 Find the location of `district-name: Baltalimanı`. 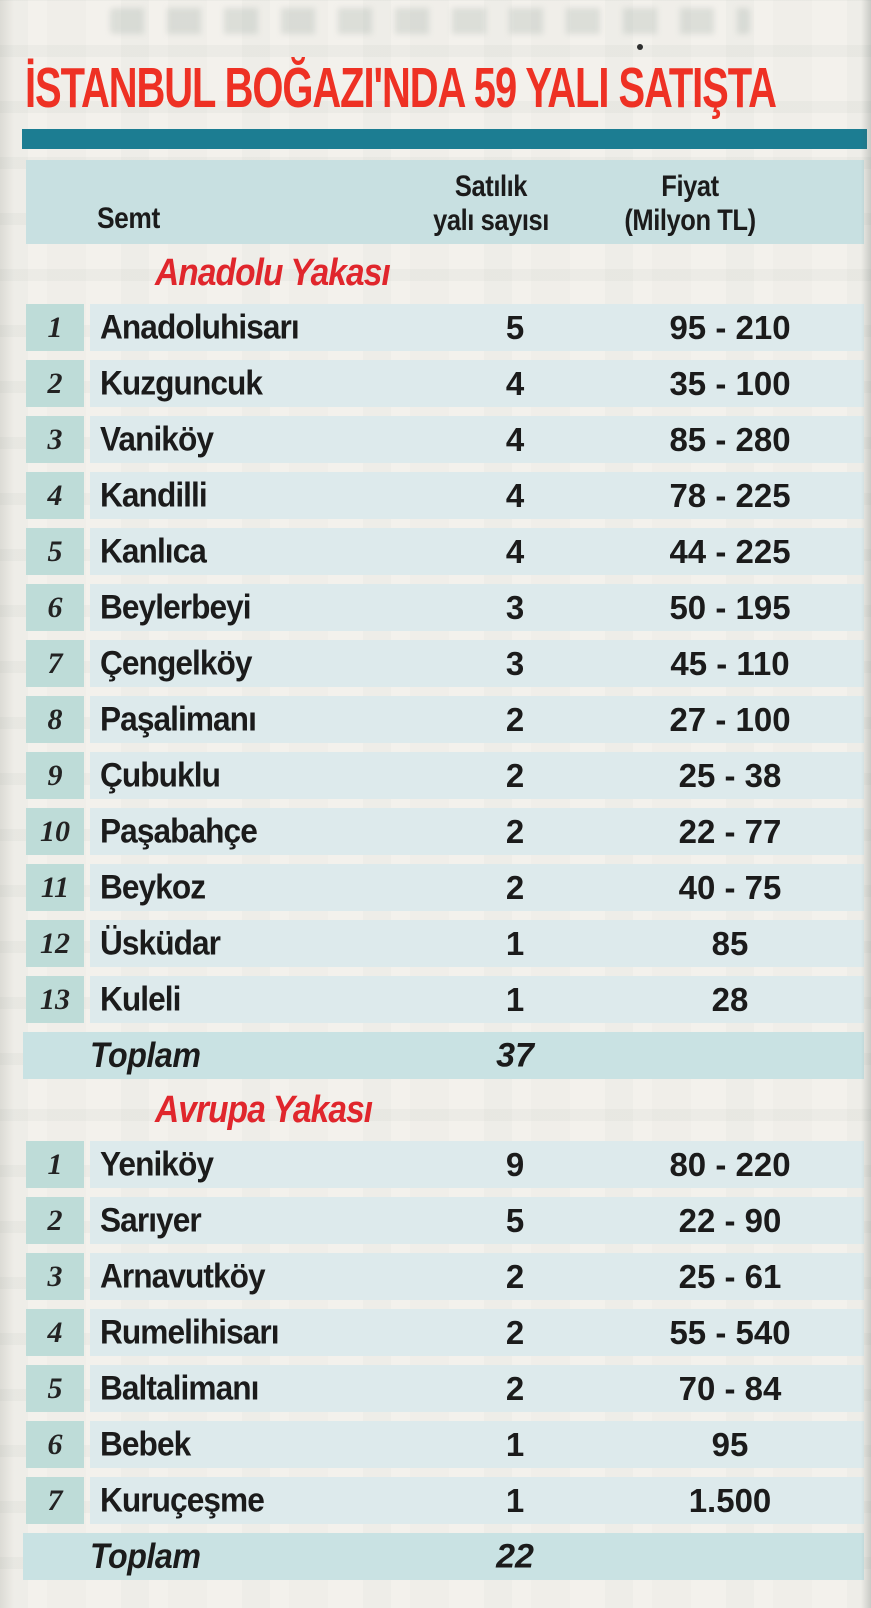

district-name: Baltalimanı is located at coordinates (179, 1388).